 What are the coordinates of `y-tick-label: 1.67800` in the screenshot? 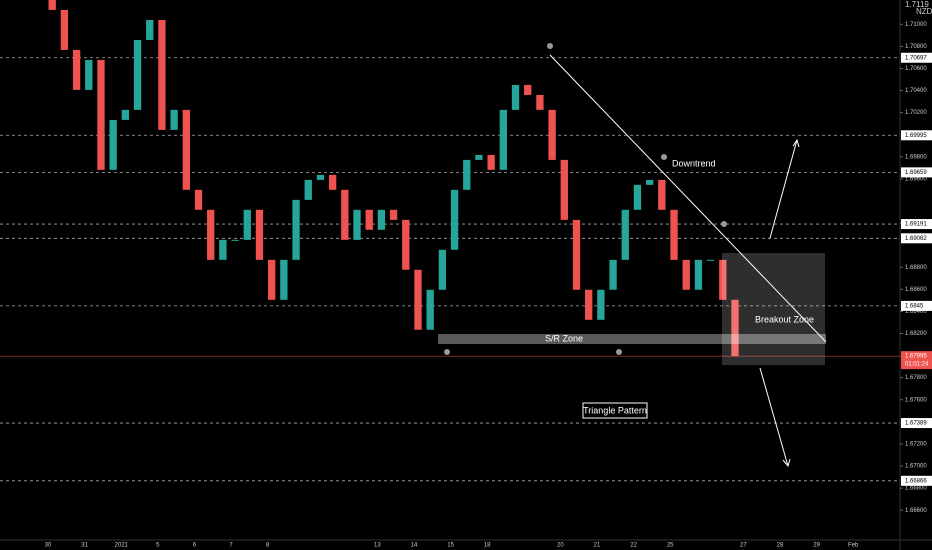 It's located at (916, 378).